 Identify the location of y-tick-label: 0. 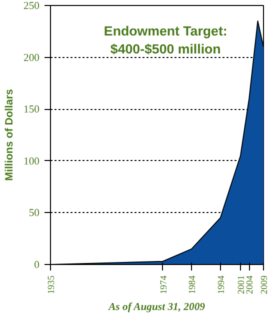
(37, 265).